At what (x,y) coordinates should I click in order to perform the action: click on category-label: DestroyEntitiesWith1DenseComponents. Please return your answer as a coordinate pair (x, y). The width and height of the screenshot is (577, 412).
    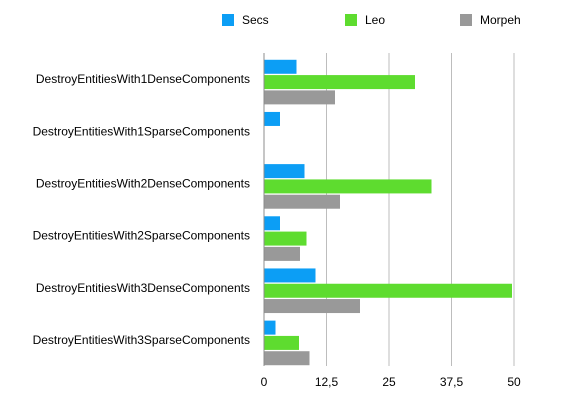
    Looking at the image, I should click on (143, 79).